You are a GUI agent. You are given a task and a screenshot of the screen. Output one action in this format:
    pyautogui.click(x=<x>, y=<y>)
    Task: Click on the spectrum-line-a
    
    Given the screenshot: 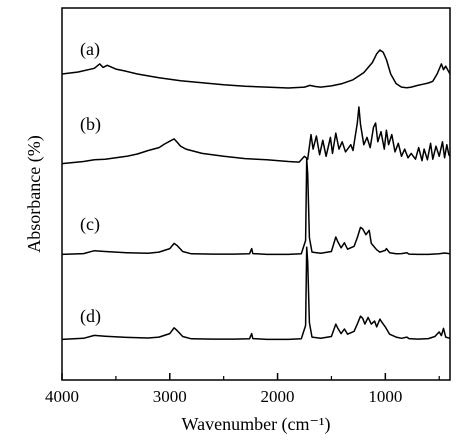 What is the action you would take?
    pyautogui.click(x=256, y=69)
    